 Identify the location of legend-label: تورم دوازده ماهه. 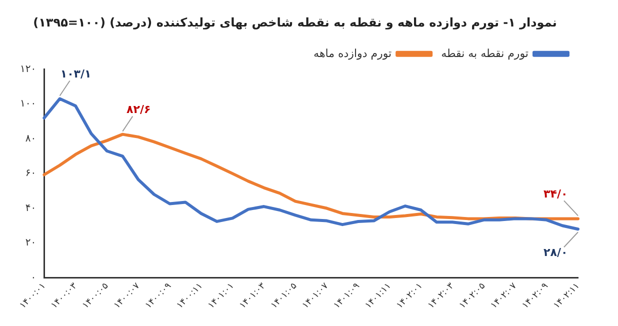
(353, 53).